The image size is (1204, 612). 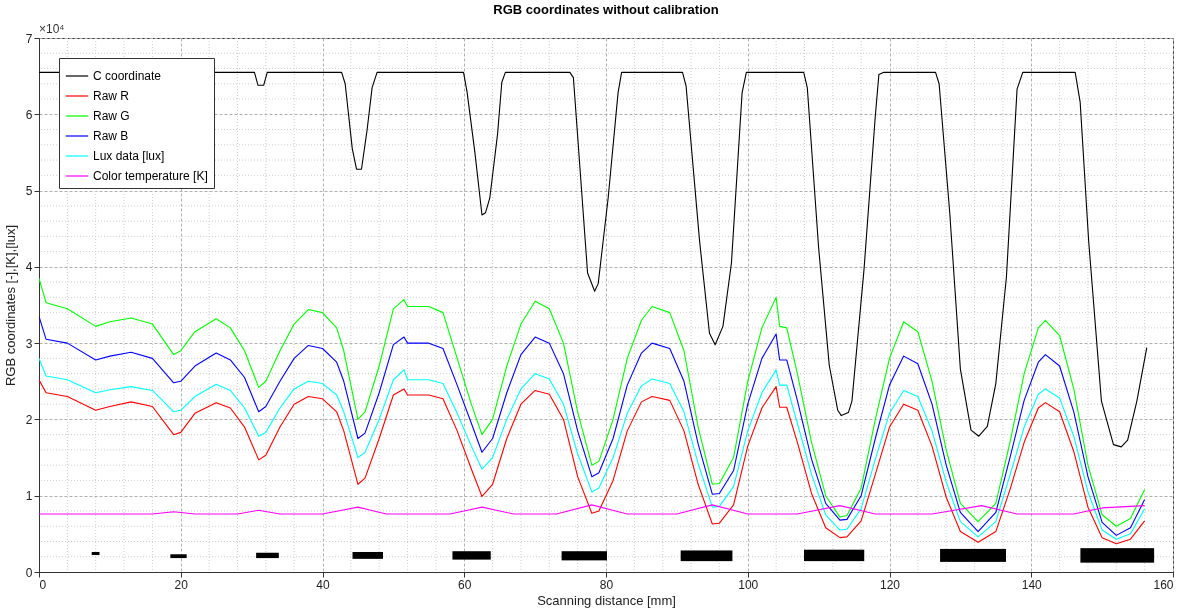 What do you see at coordinates (129, 156) in the screenshot?
I see `legend-label: Lux data [lux]` at bounding box center [129, 156].